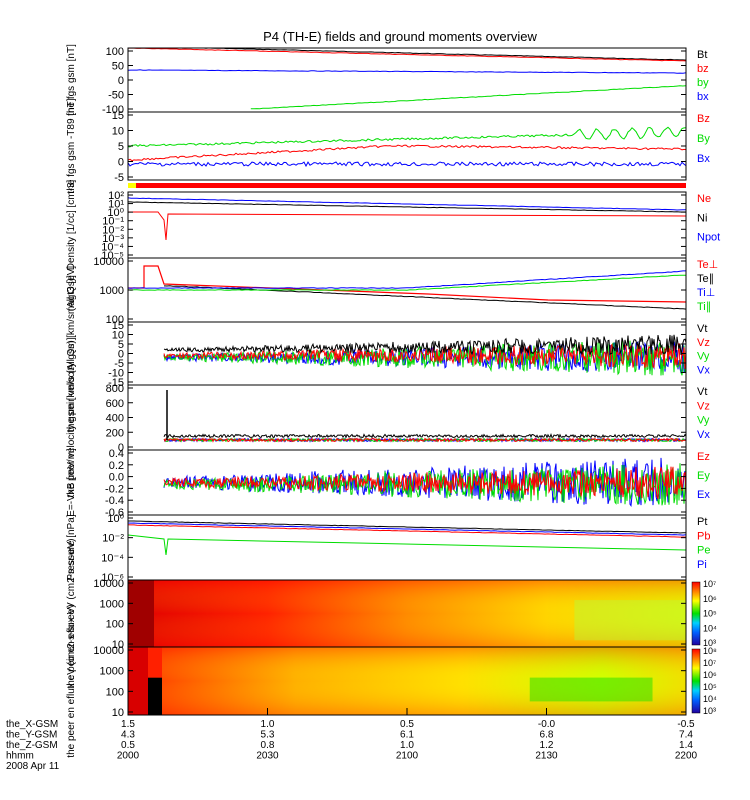 Image resolution: width=750 pixels, height=800 pixels. What do you see at coordinates (113, 539) in the screenshot?
I see `y-tick-label: 10⁻²` at bounding box center [113, 539].